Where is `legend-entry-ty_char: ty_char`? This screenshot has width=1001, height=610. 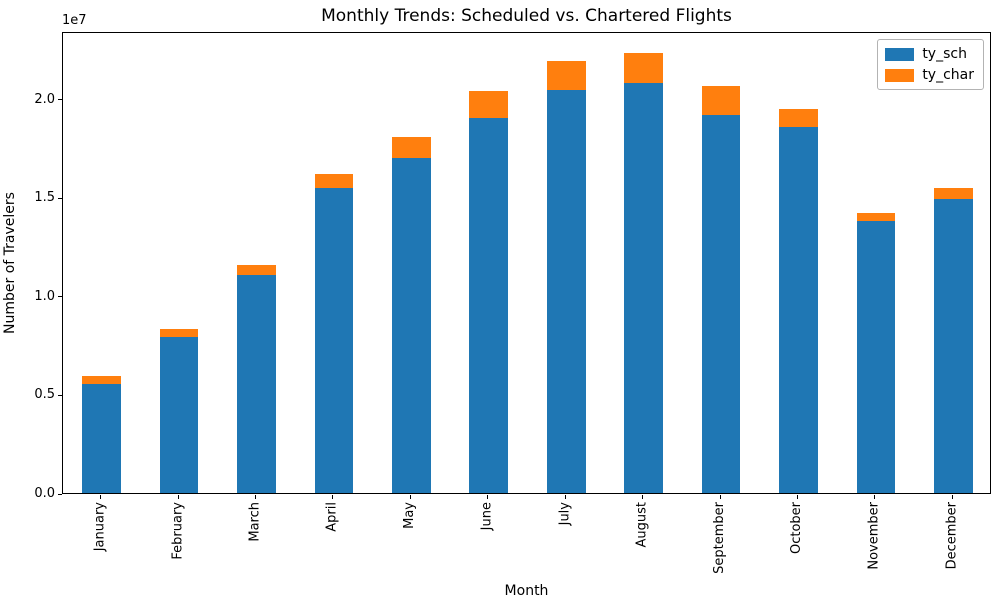
legend-entry-ty_char: ty_char is located at coordinates (929, 75).